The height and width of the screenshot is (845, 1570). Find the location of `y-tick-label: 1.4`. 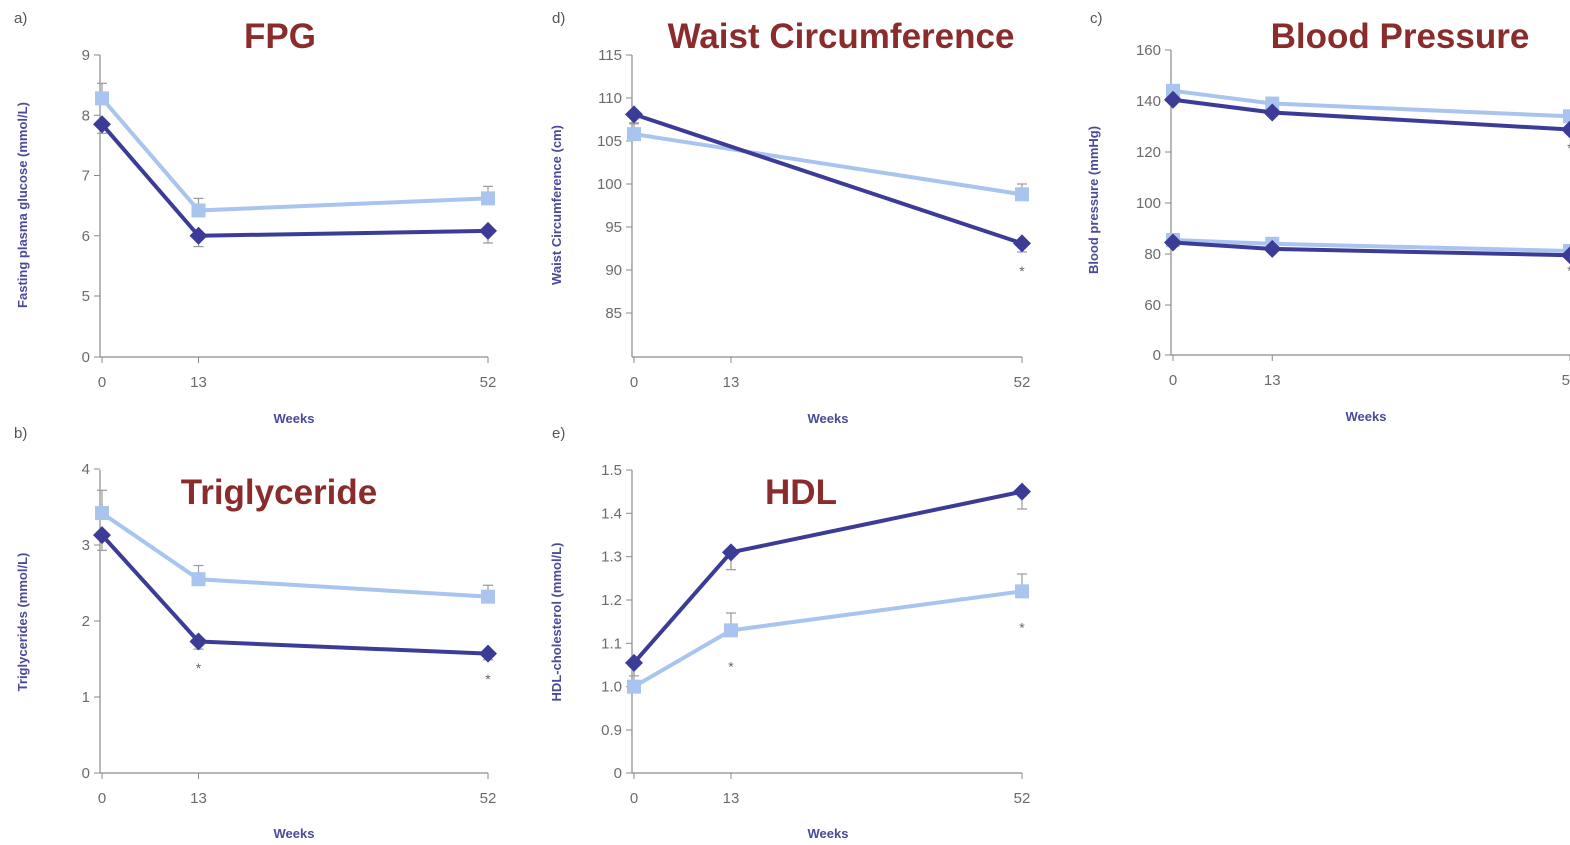

y-tick-label: 1.4 is located at coordinates (611, 513).